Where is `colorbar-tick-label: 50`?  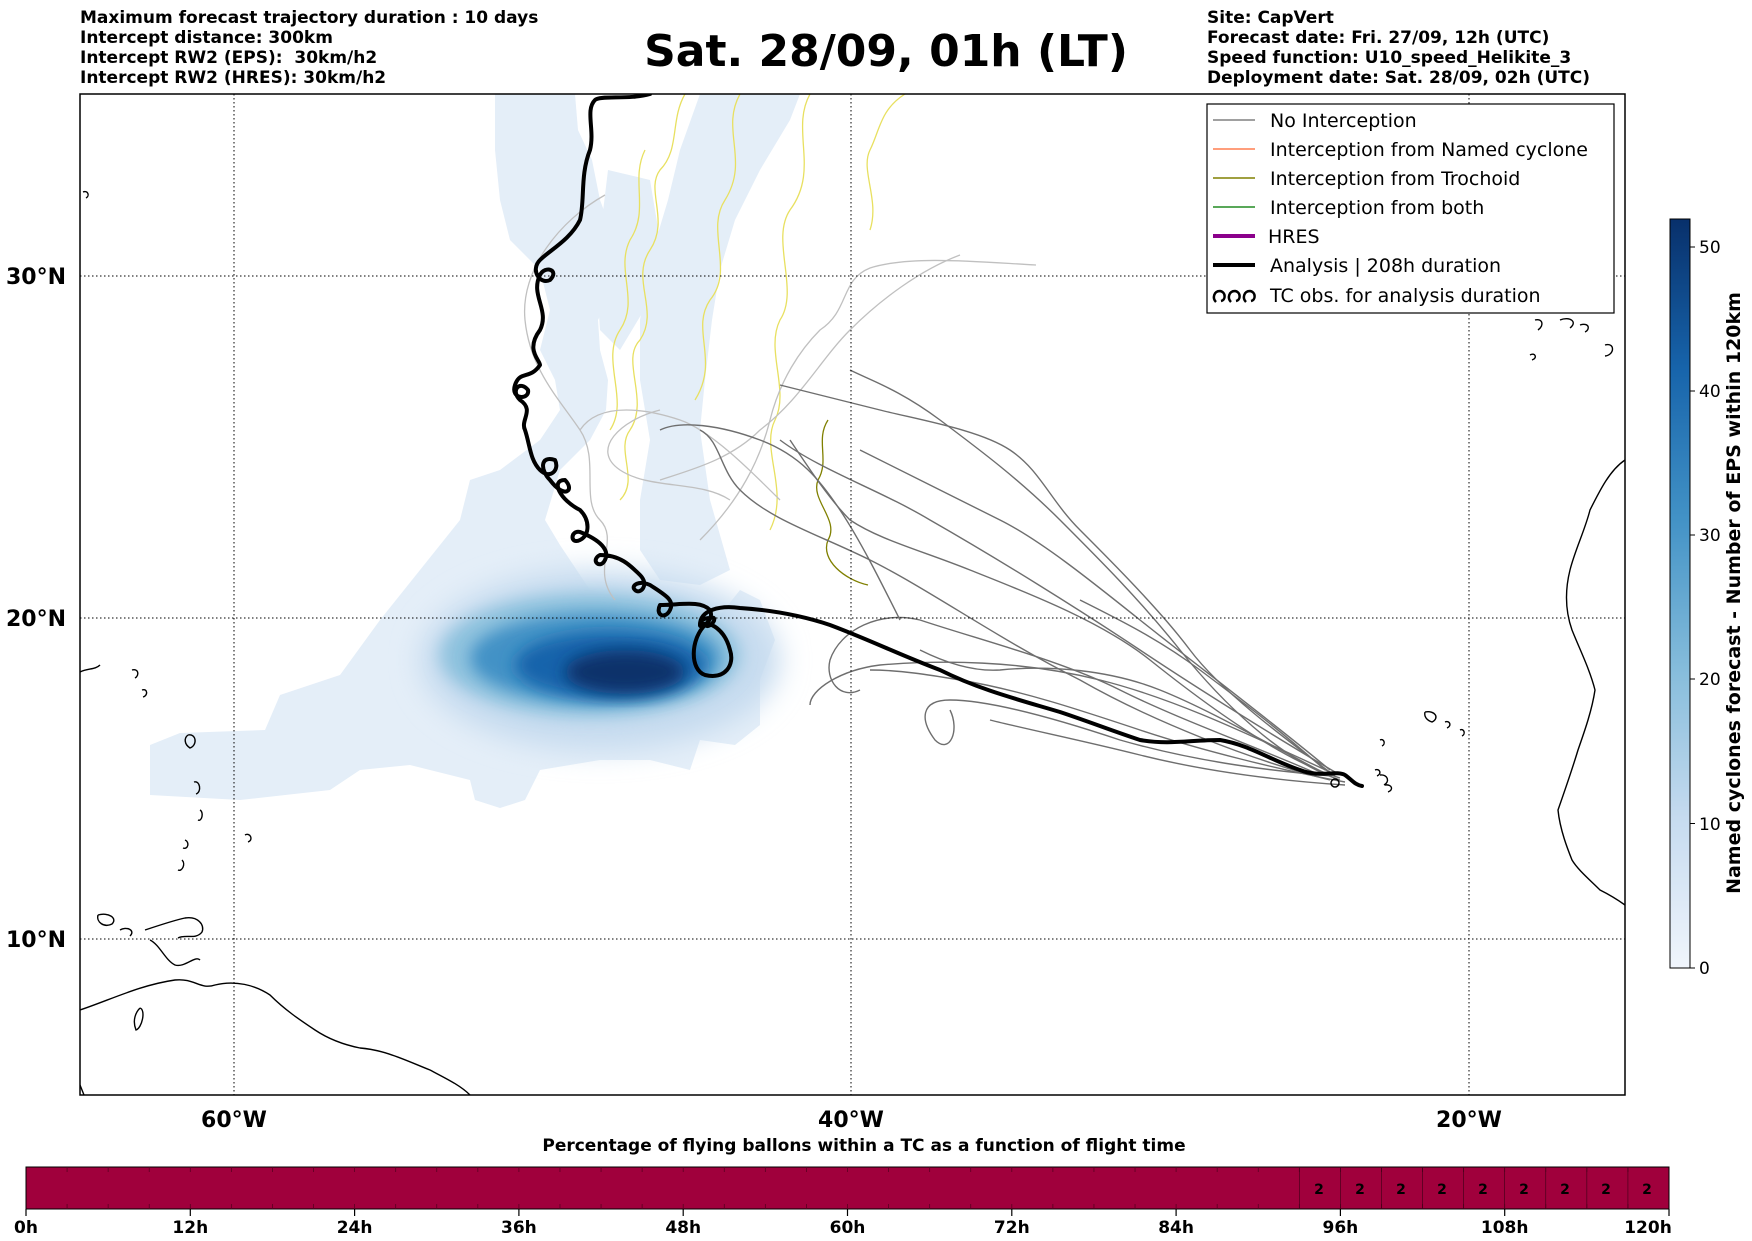
colorbar-tick-label: 50 is located at coordinates (1710, 248).